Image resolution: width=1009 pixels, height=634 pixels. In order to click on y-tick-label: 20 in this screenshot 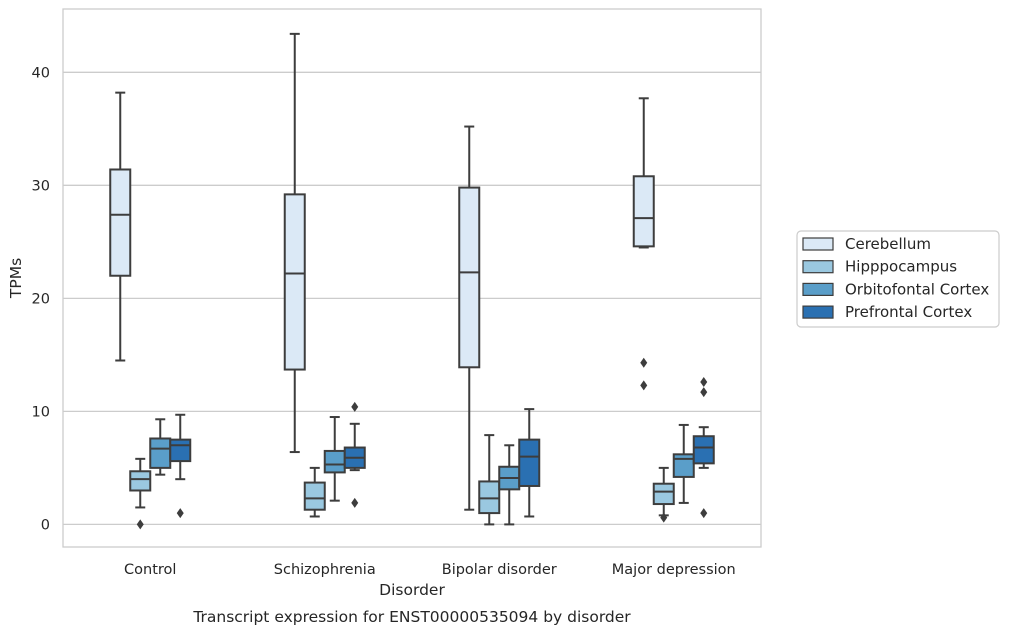, I will do `click(41, 299)`.